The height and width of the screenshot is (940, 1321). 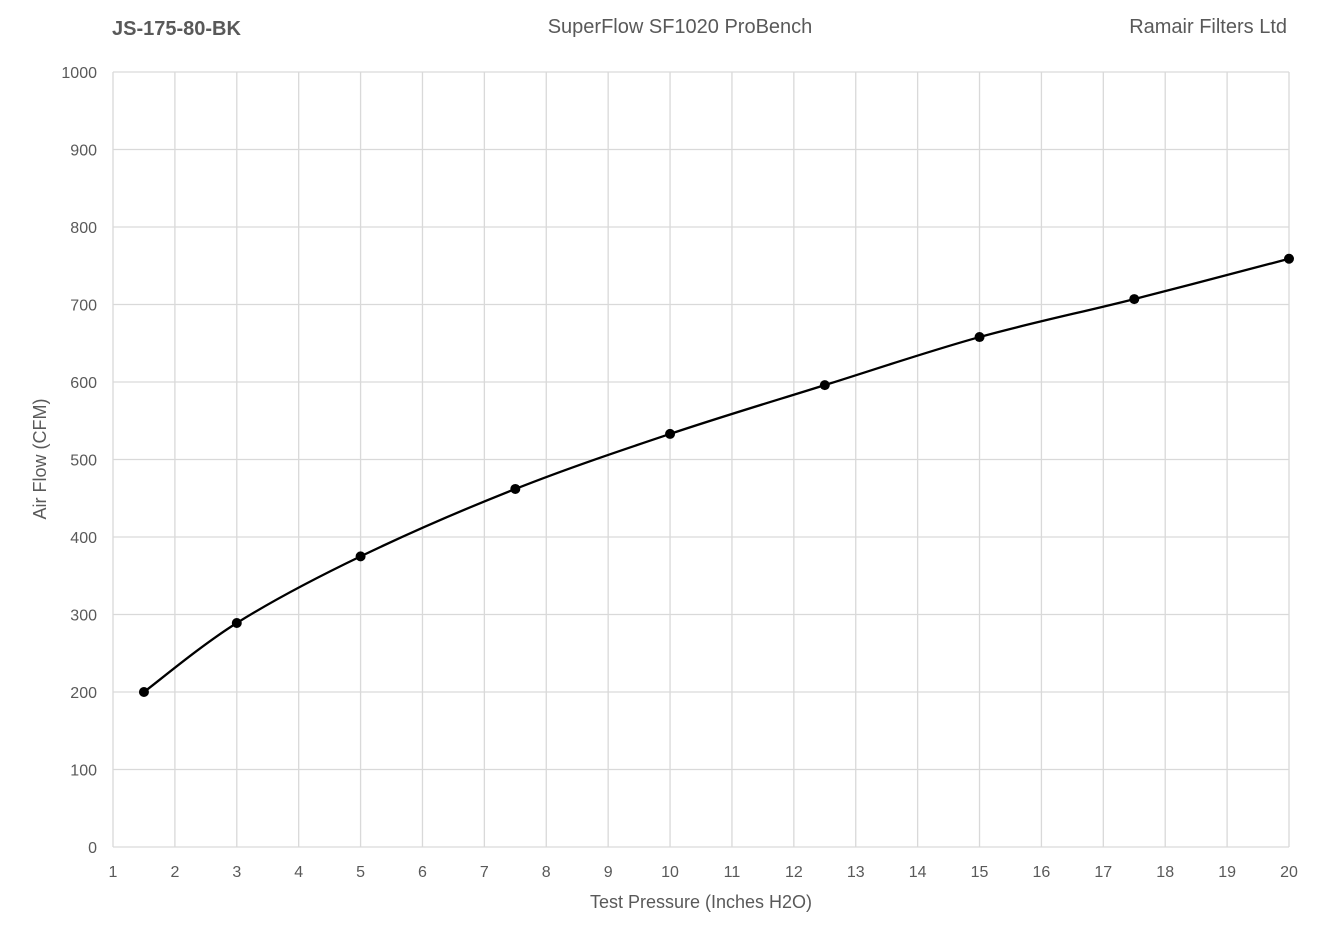 I want to click on x-tick-label: 19, so click(x=1227, y=872).